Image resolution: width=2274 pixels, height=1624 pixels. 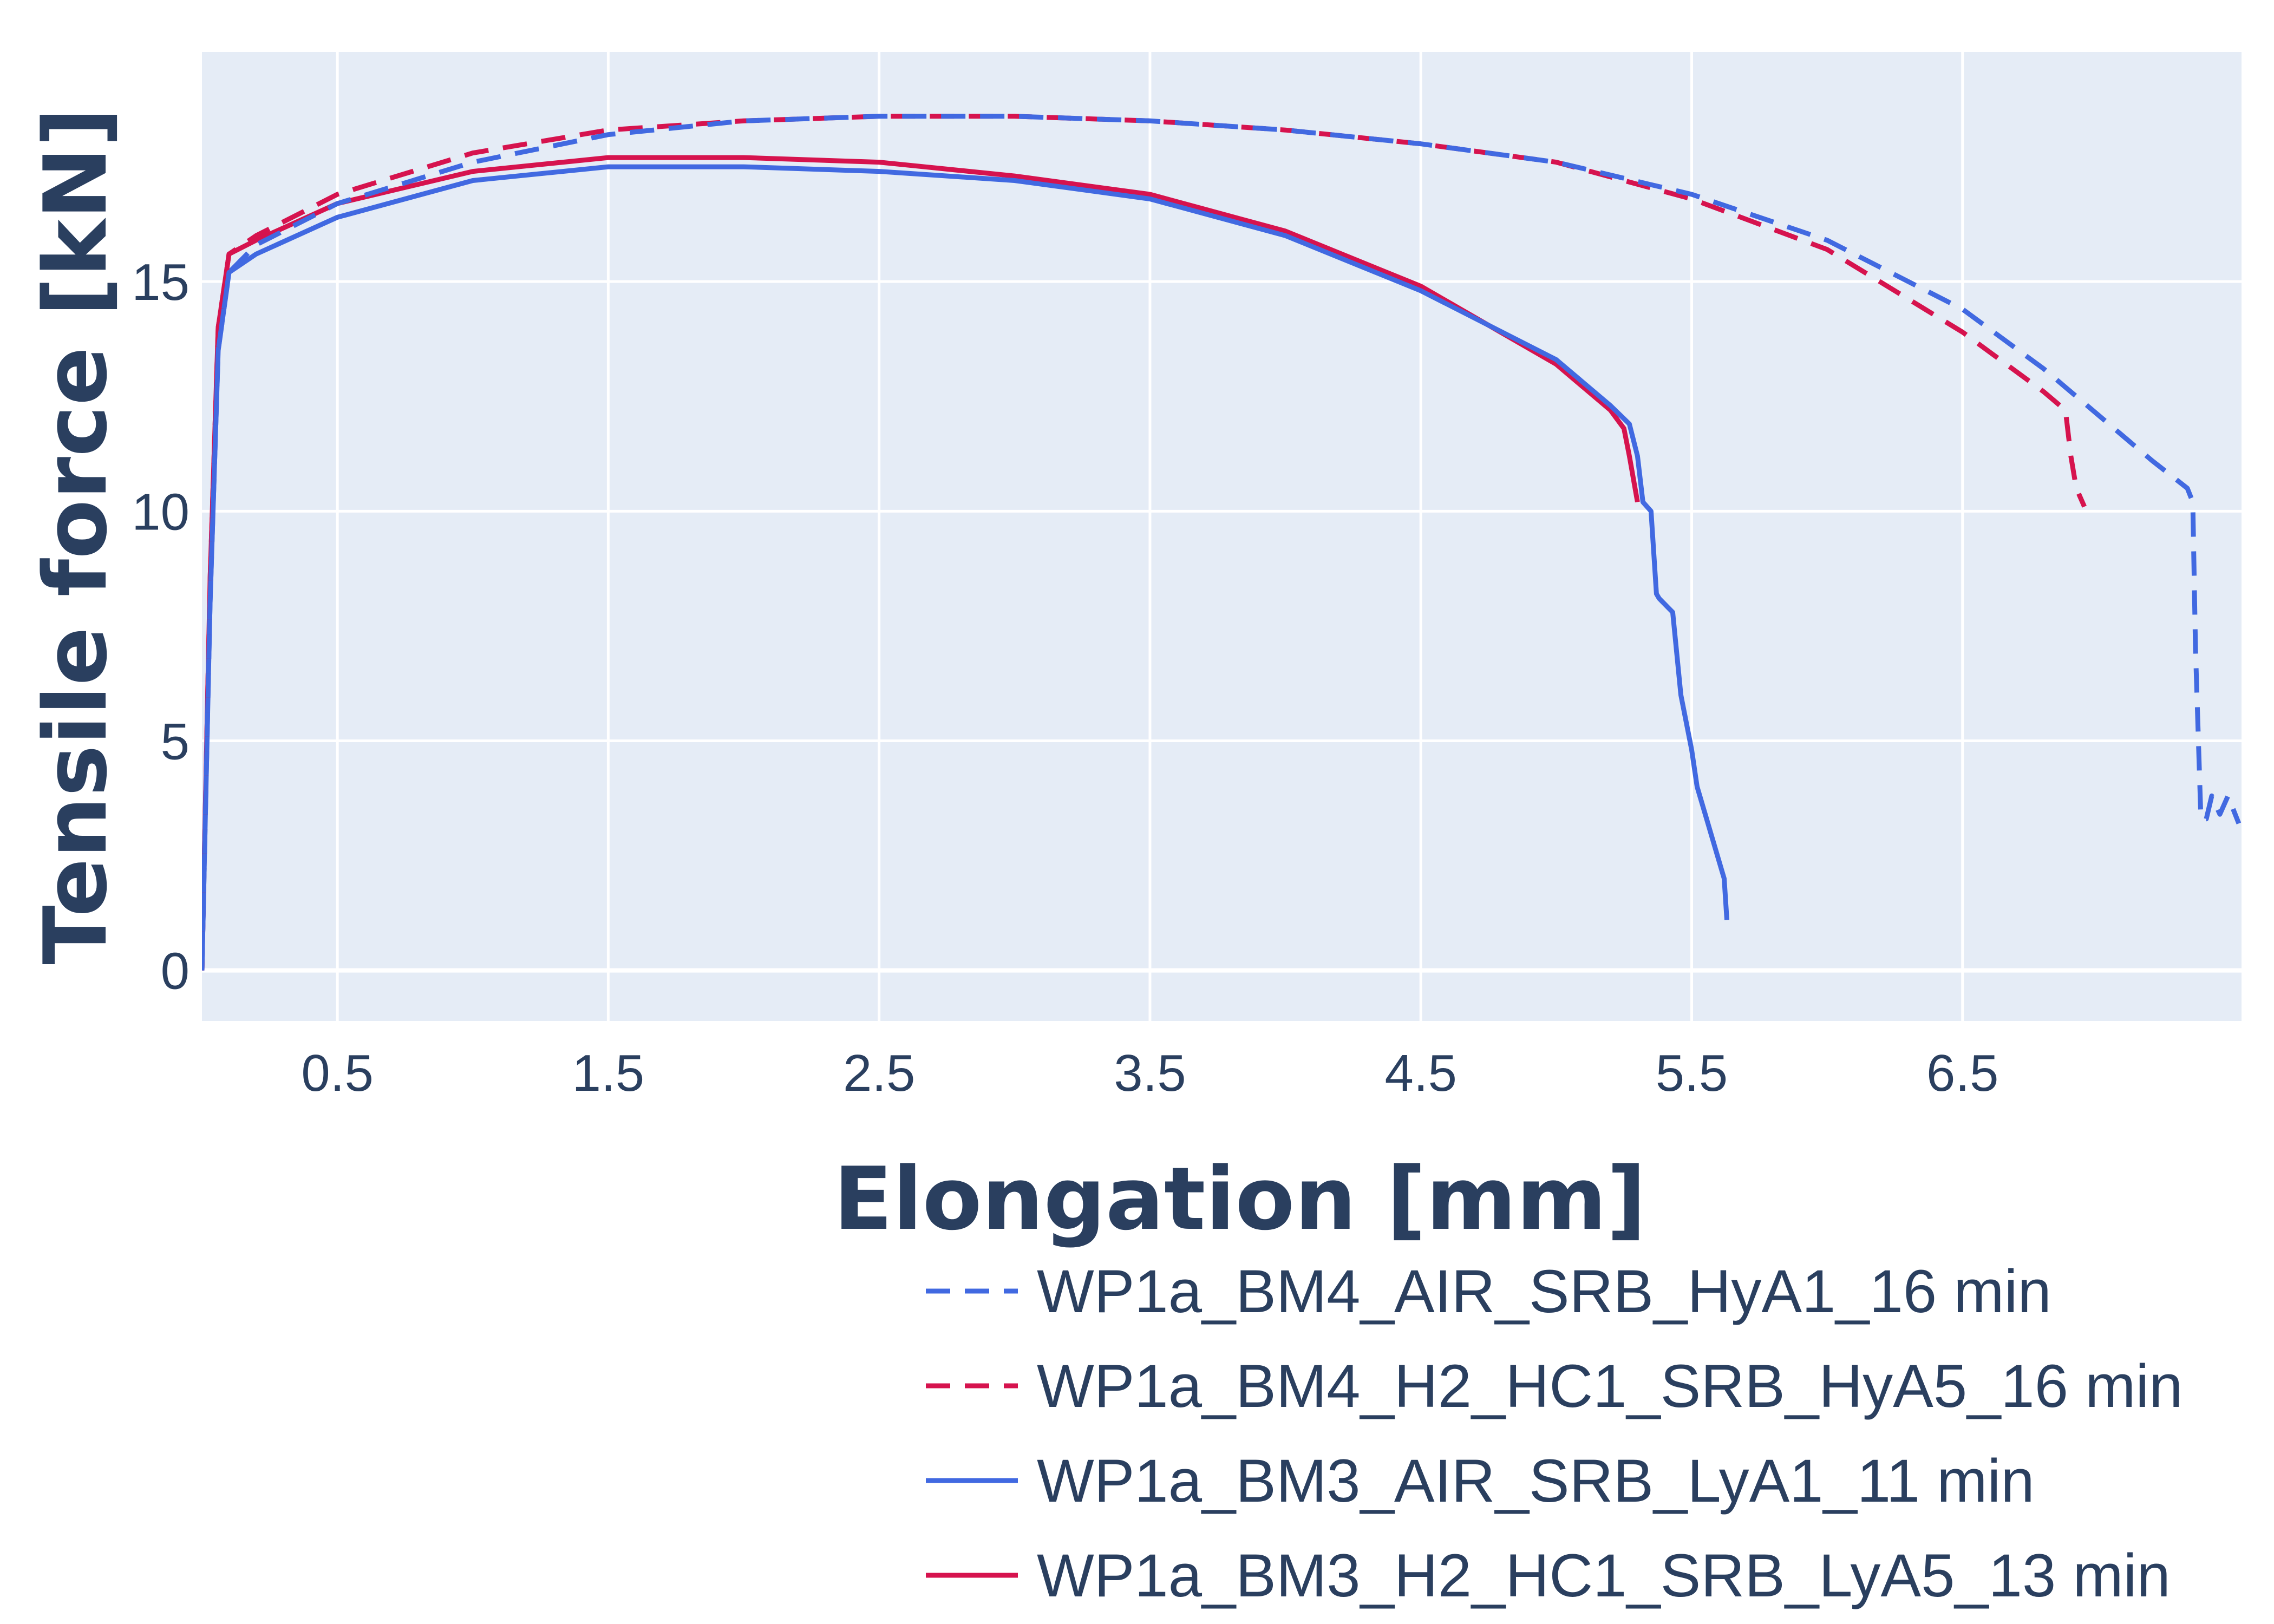 I want to click on x-tick-label: 3.5, so click(x=1150, y=1073).